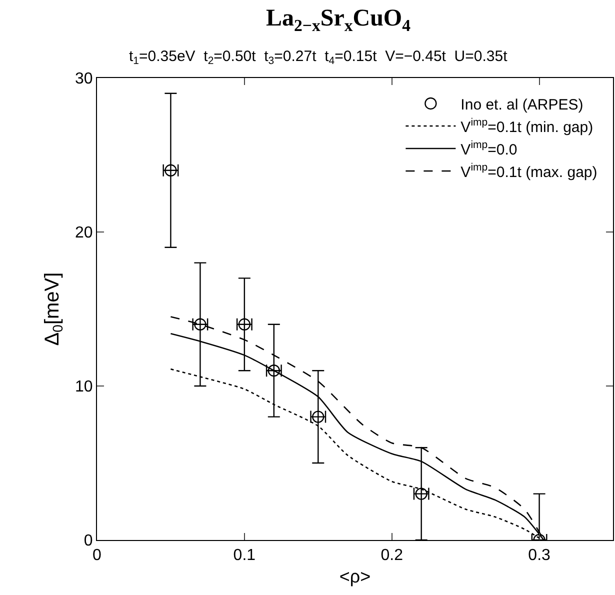 The width and height of the screenshot is (615, 595). I want to click on y-tick-label: 10, so click(84, 387).